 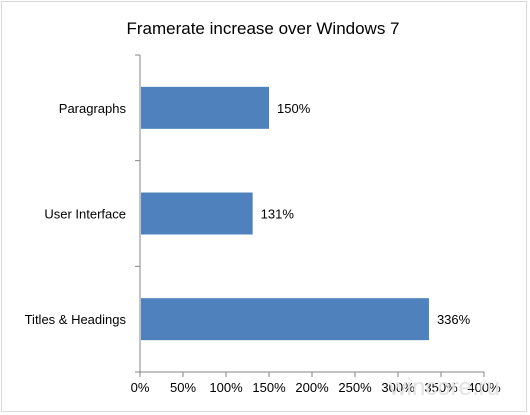 I want to click on x-tick-label-0: 0%, so click(x=140, y=387).